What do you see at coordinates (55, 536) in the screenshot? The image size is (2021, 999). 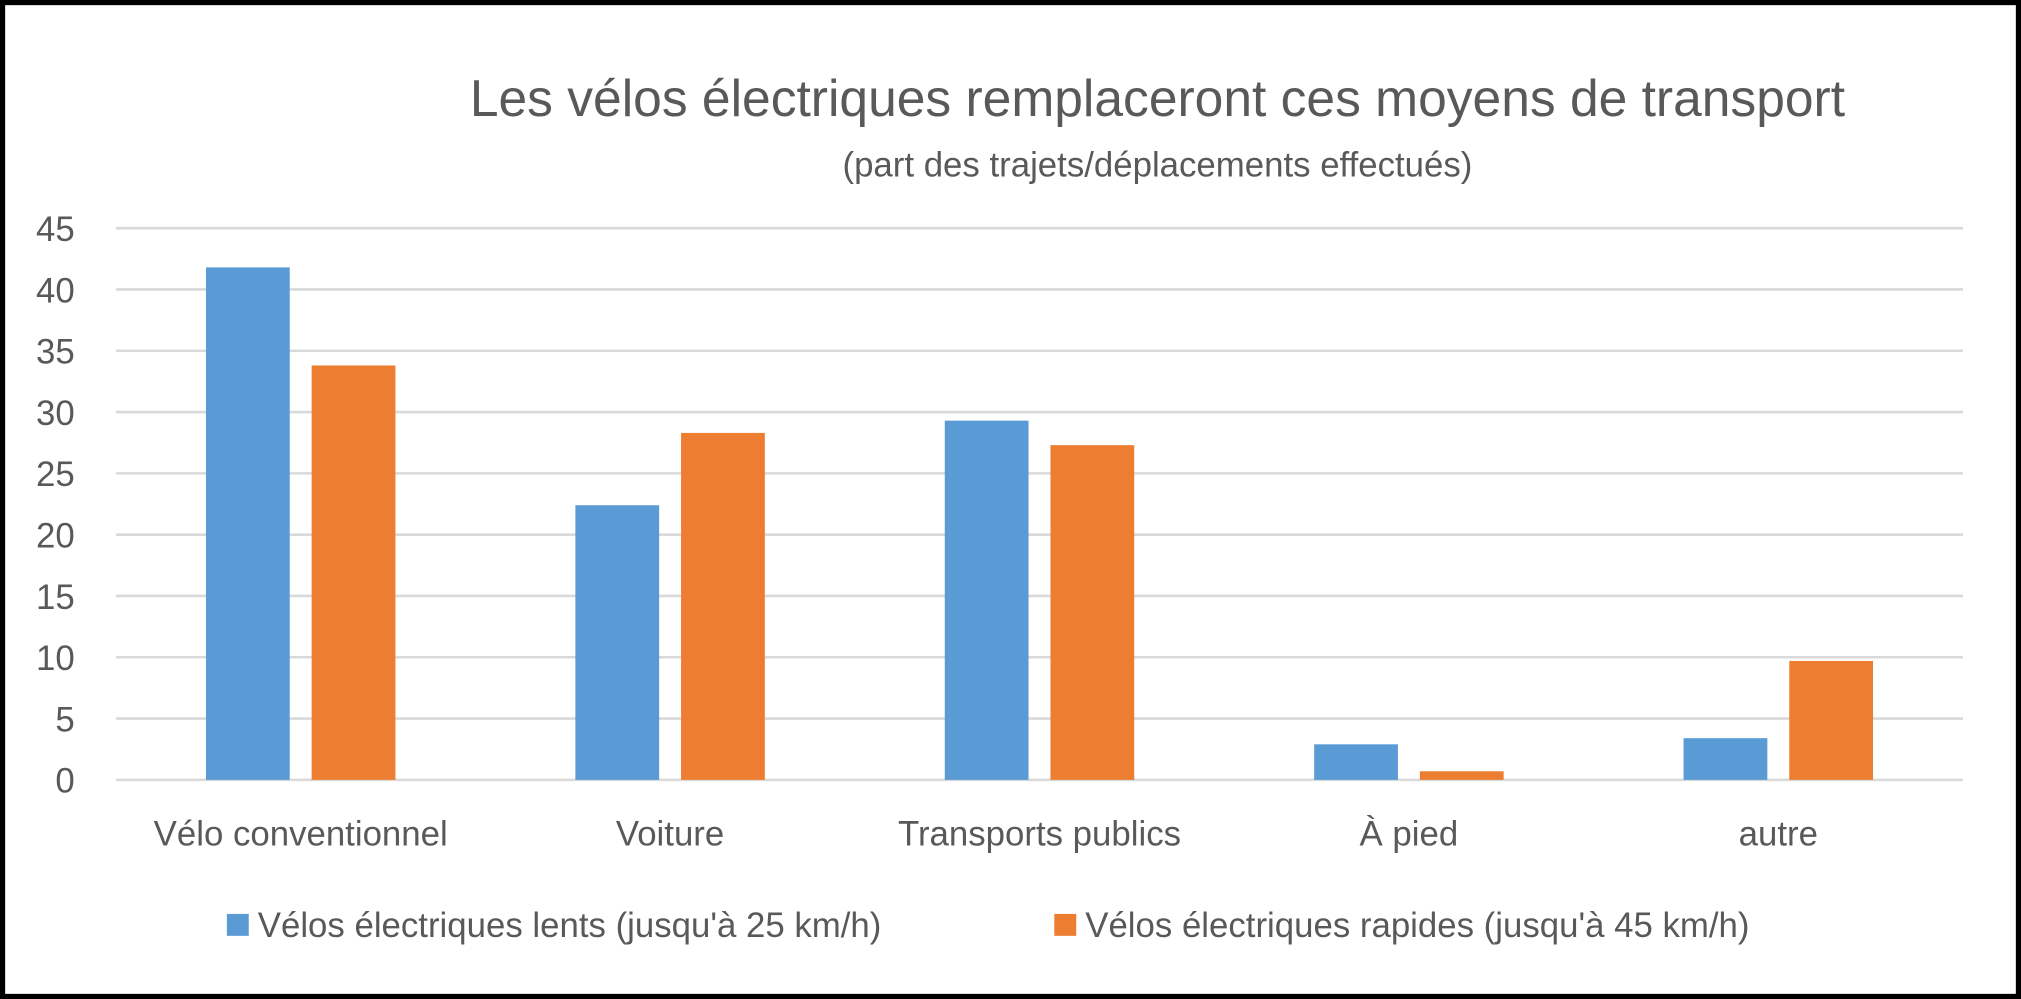 I see `y-tick-label: 20` at bounding box center [55, 536].